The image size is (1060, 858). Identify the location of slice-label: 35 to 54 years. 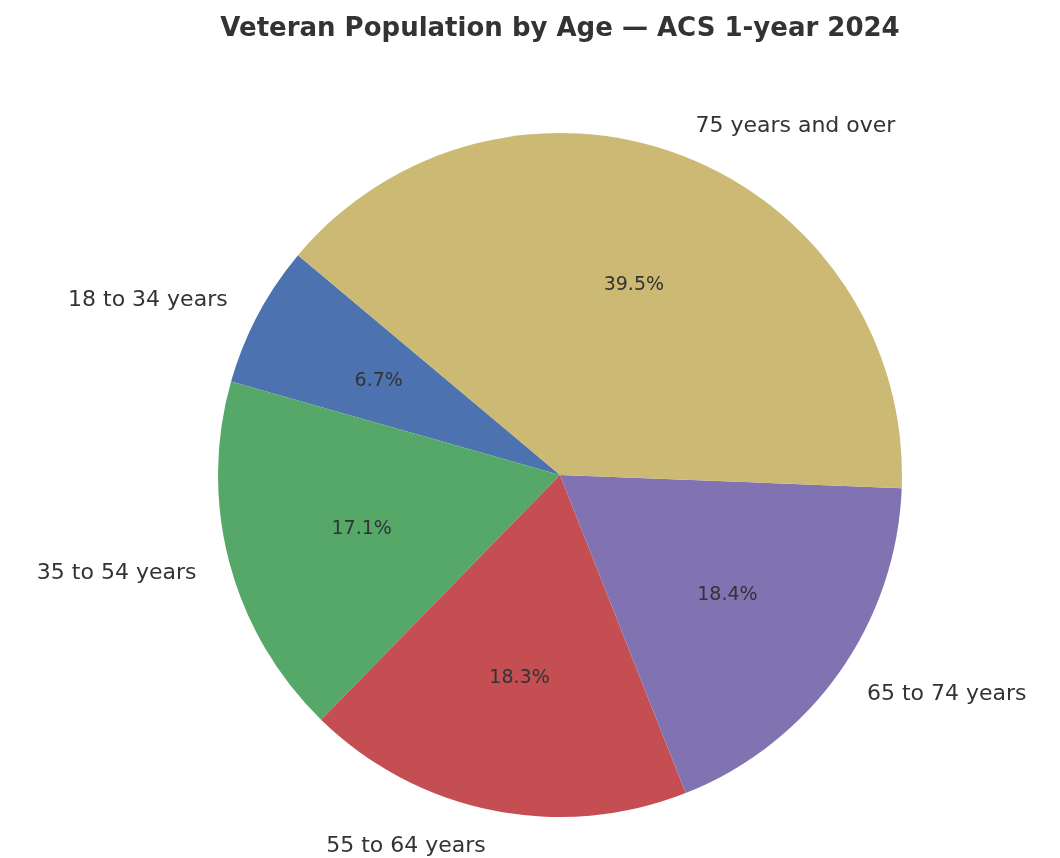
(116, 572).